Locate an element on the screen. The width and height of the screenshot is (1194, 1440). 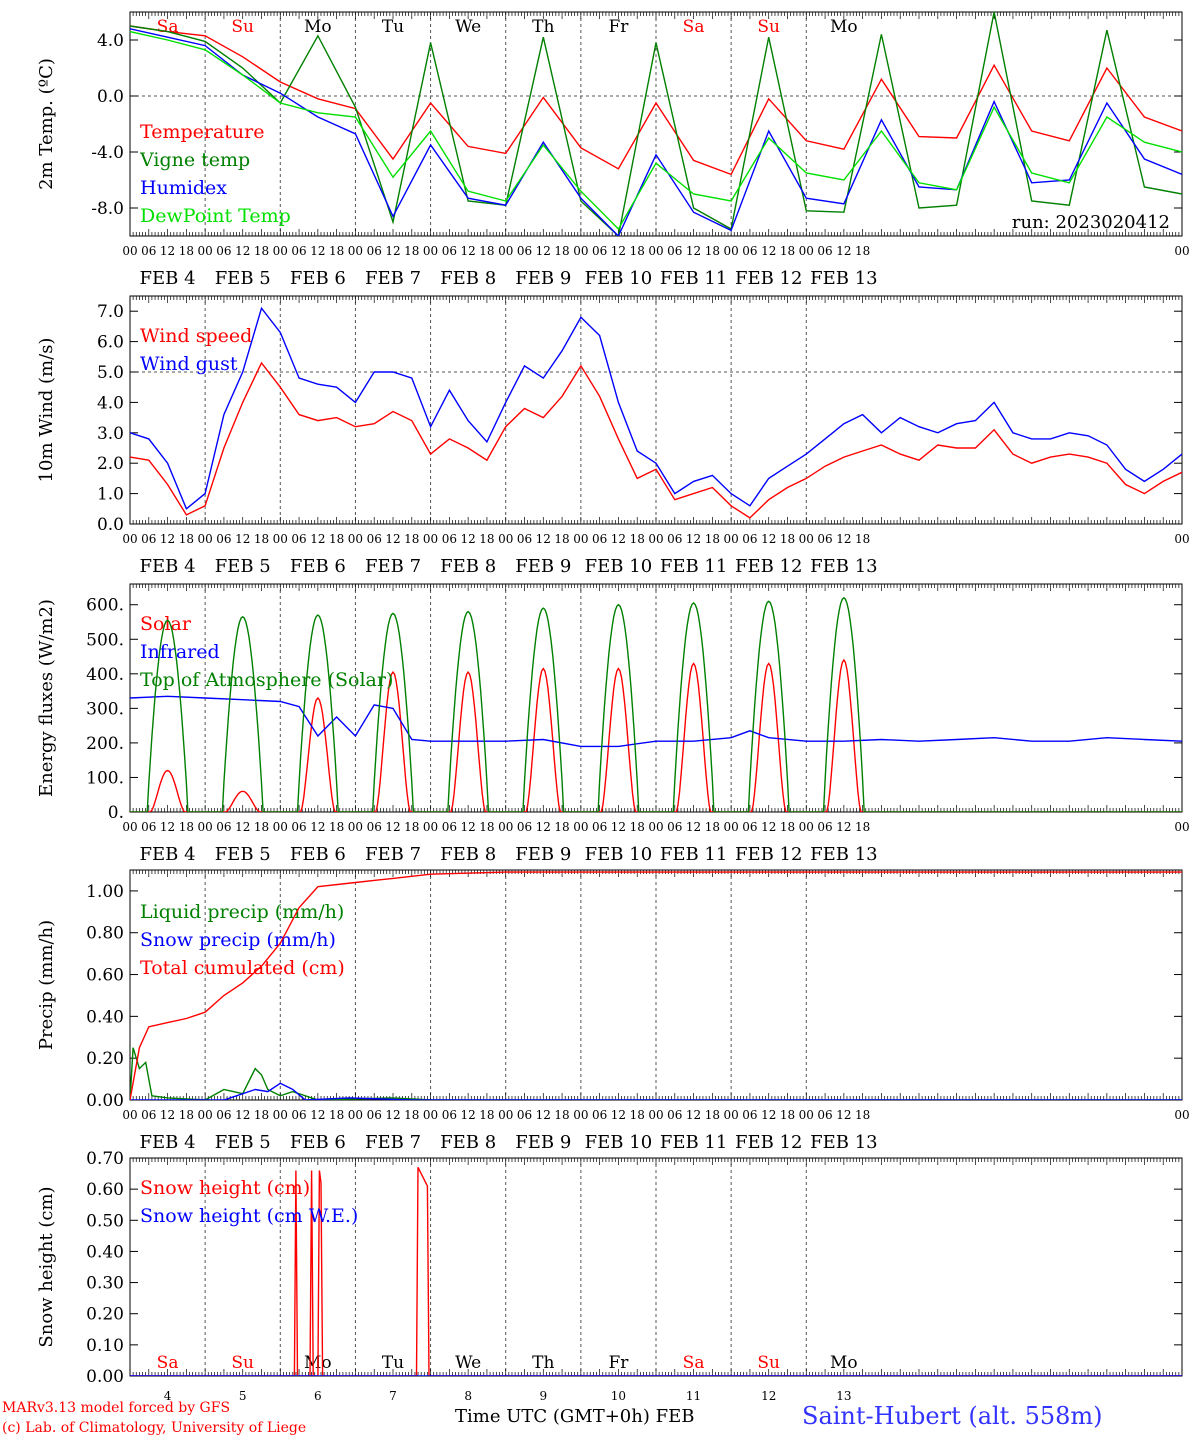
legend-entry: Wind speed is located at coordinates (196, 336).